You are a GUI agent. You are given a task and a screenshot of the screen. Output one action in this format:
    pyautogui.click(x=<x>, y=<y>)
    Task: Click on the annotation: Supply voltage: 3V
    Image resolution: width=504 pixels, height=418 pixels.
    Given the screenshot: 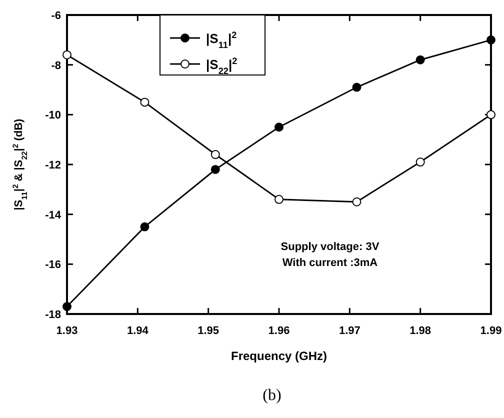 What is the action you would take?
    pyautogui.click(x=330, y=247)
    